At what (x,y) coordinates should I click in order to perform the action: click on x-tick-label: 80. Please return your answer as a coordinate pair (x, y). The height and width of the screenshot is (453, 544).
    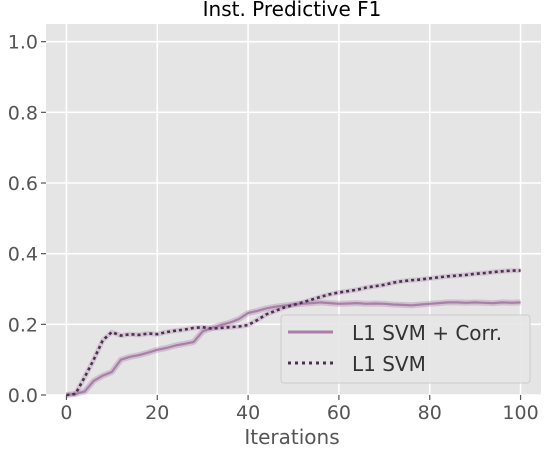
    Looking at the image, I should click on (430, 413).